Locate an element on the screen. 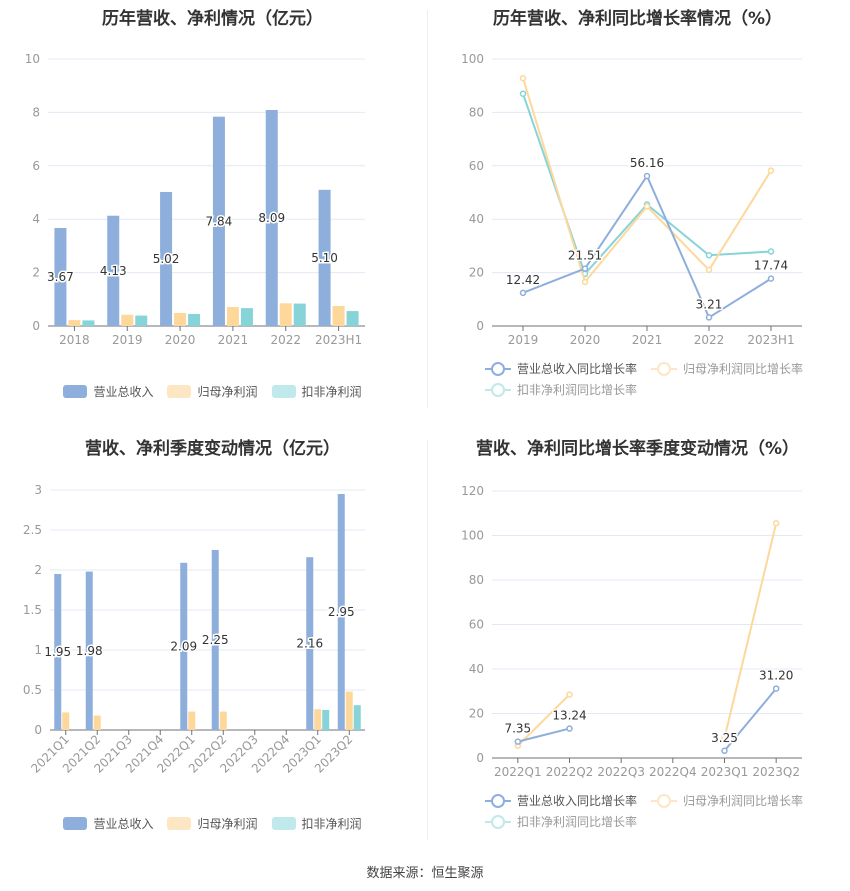  legend-label: 归母净利润 is located at coordinates (227, 824).